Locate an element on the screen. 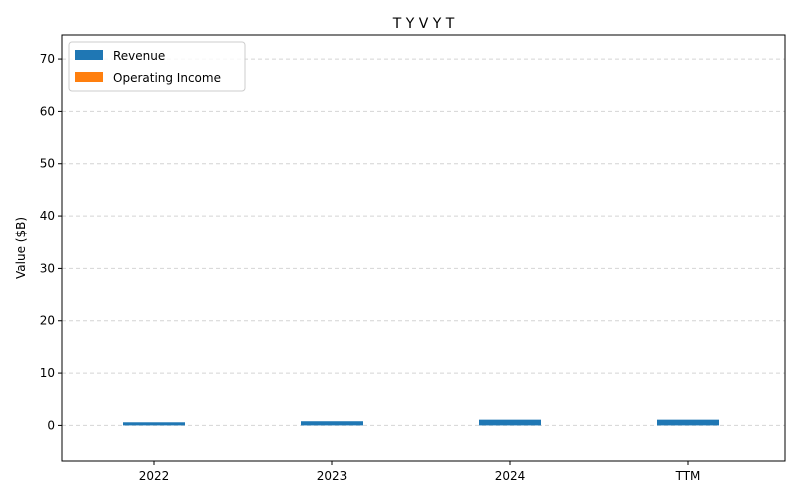 This screenshot has height=500, width=800. x-tick-label: 2022 is located at coordinates (154, 476).